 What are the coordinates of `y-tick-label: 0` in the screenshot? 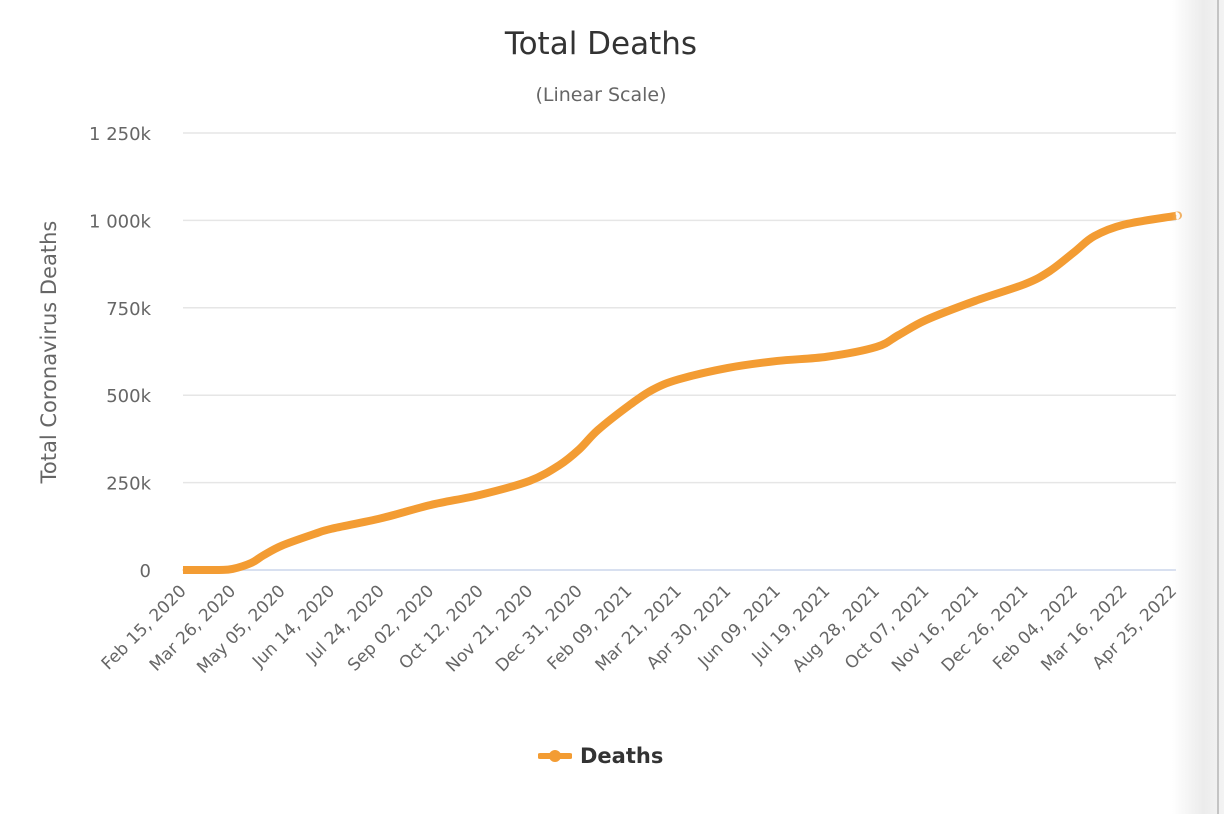 It's located at (145, 571).